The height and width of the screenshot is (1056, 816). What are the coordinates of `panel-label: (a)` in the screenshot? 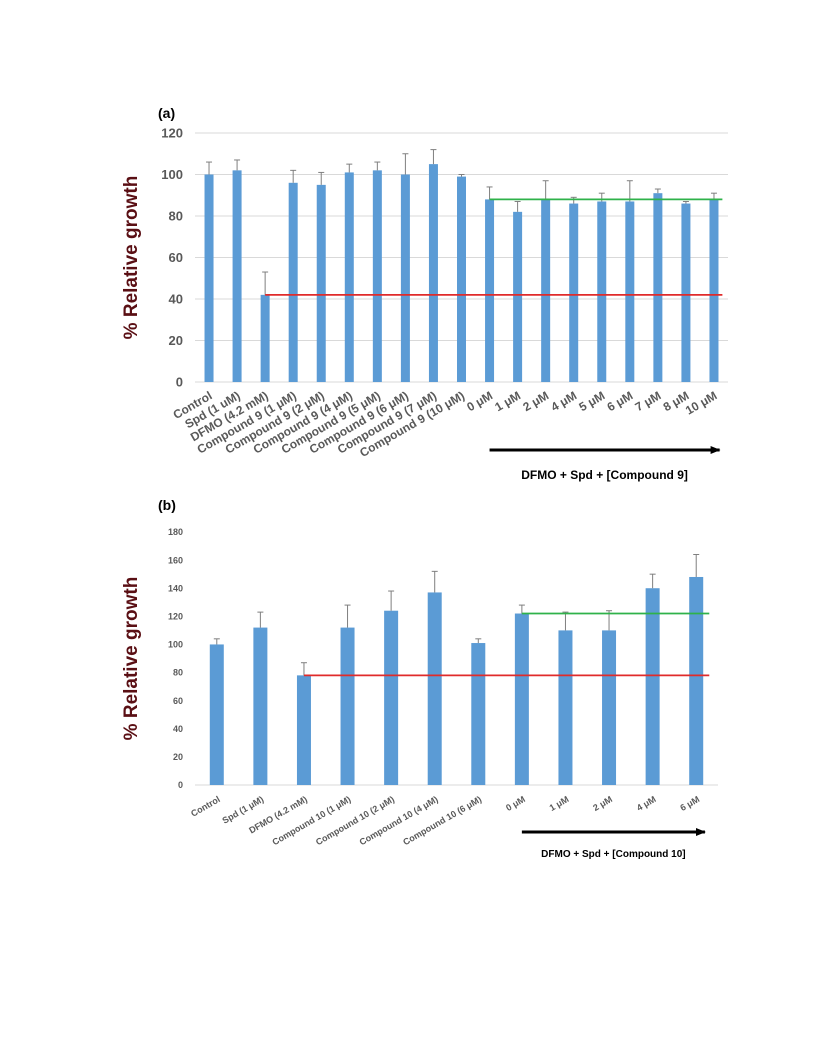 It's located at (166, 113).